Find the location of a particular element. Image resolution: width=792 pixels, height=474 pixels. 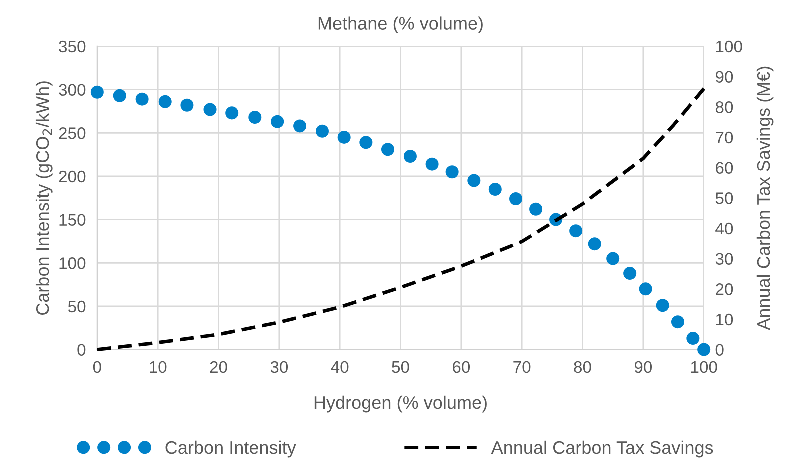

x-tick-label: 80 is located at coordinates (583, 367).